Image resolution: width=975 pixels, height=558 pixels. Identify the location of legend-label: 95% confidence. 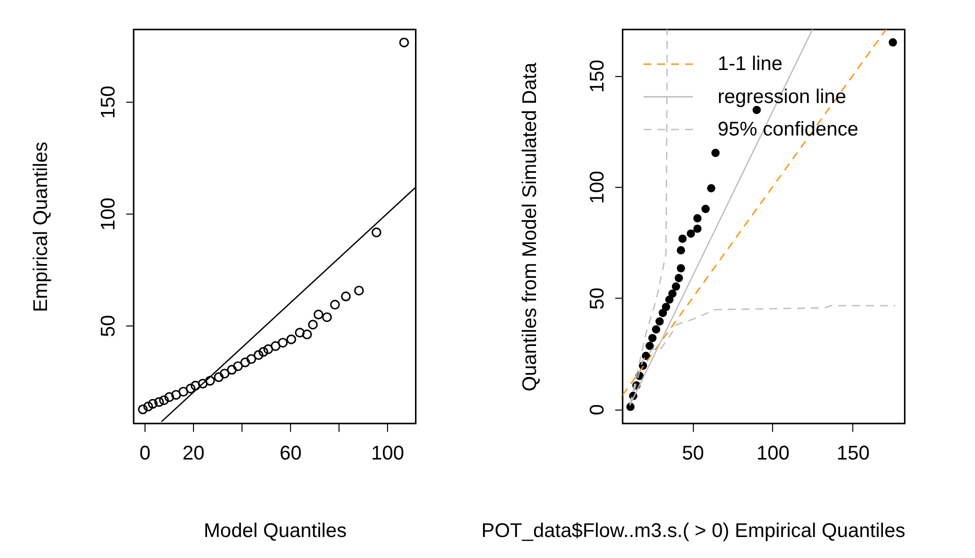
(788, 129).